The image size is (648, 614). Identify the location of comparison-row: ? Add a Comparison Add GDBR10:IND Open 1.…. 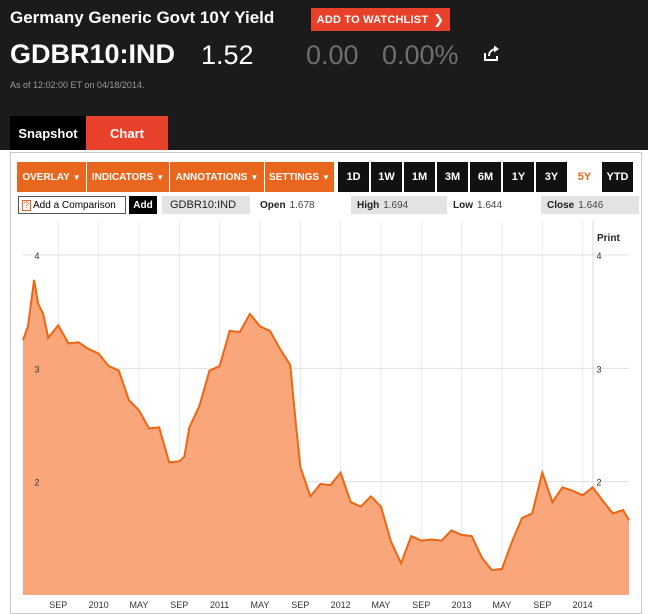
(328, 206).